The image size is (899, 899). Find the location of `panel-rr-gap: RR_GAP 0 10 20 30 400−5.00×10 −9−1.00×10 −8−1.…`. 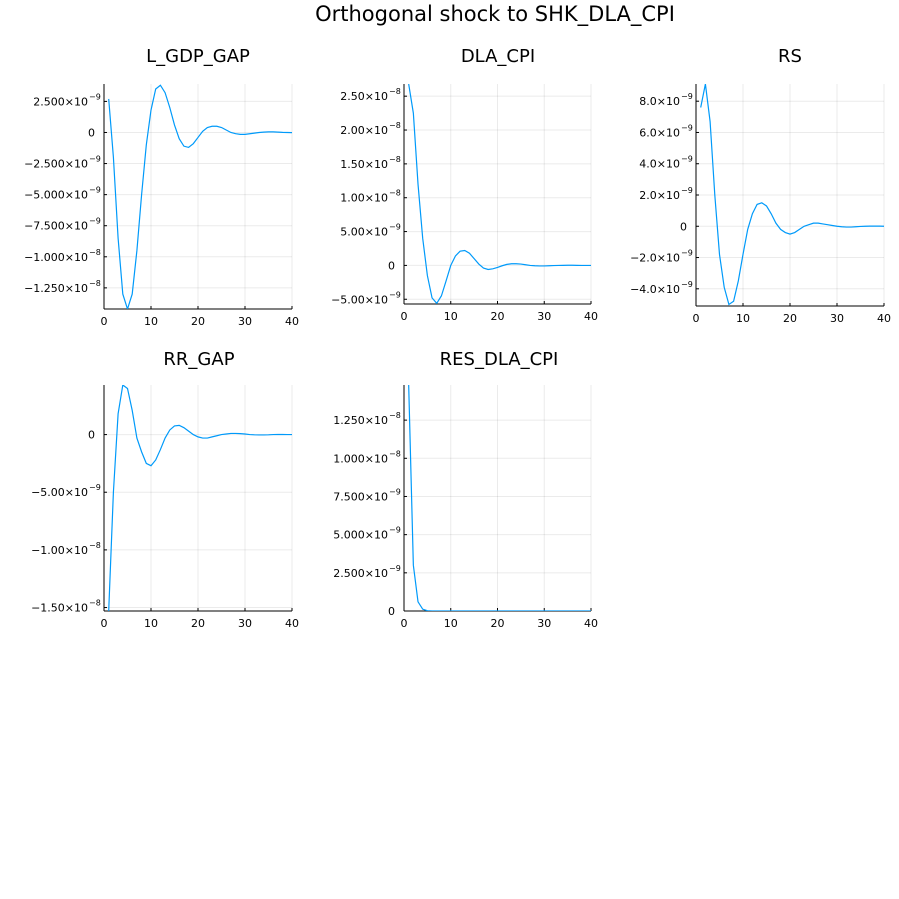

panel-rr-gap: RR_GAP 0 10 20 30 400−5.00×10 −9−1.00×10 −8−1.… is located at coordinates (165, 489).